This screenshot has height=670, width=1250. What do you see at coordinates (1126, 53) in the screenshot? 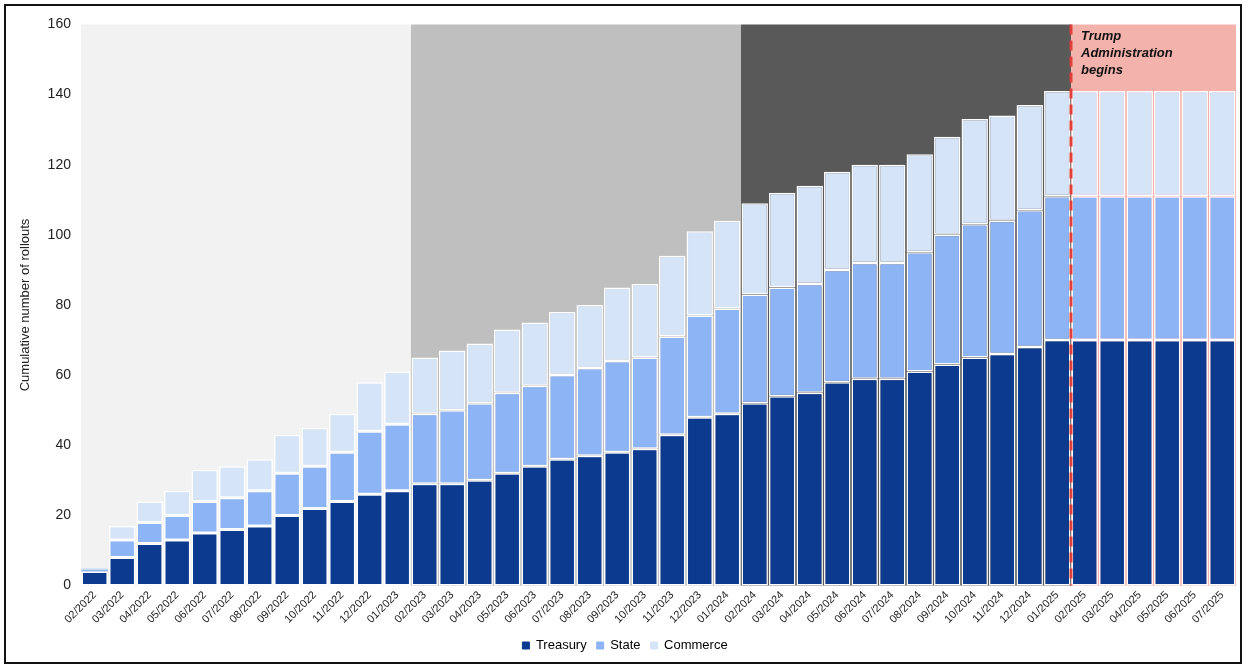
I see `band-label: Trump Administration begins` at bounding box center [1126, 53].